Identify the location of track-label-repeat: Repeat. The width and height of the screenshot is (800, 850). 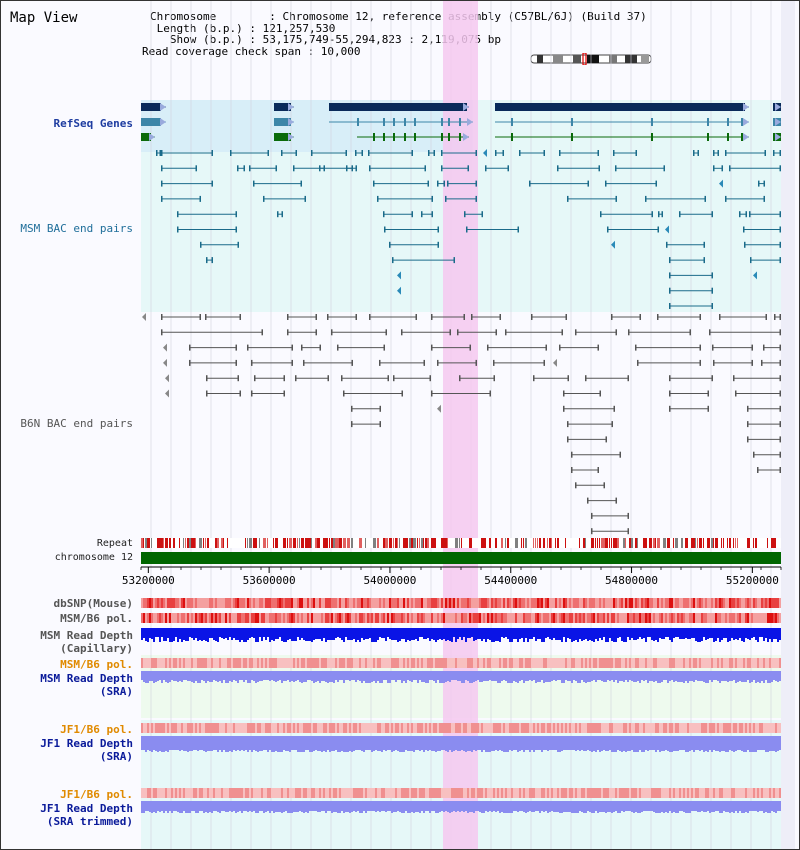
(114, 543).